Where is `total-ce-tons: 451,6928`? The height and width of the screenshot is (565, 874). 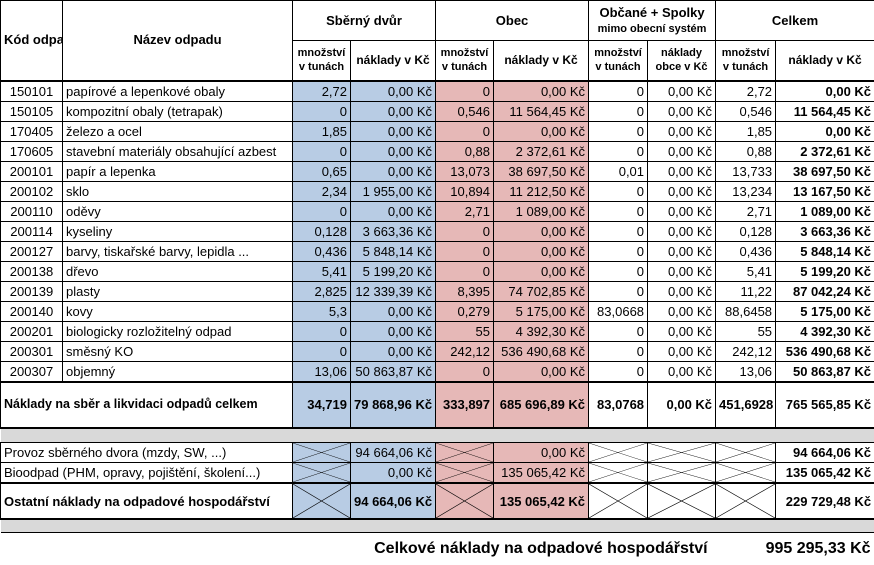
total-ce-tons: 451,6928 is located at coordinates (746, 405).